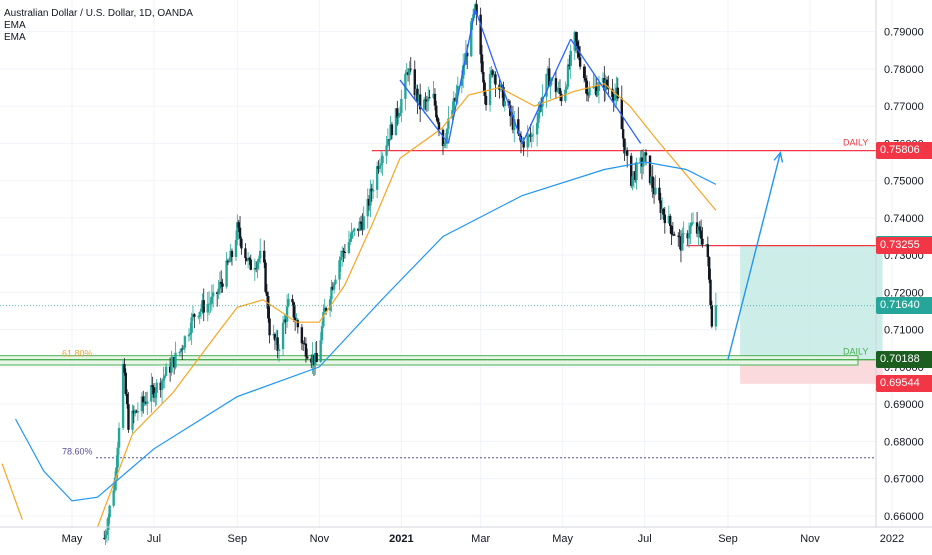 The height and width of the screenshot is (555, 932). I want to click on time-axis-tick: Jul, so click(154, 539).